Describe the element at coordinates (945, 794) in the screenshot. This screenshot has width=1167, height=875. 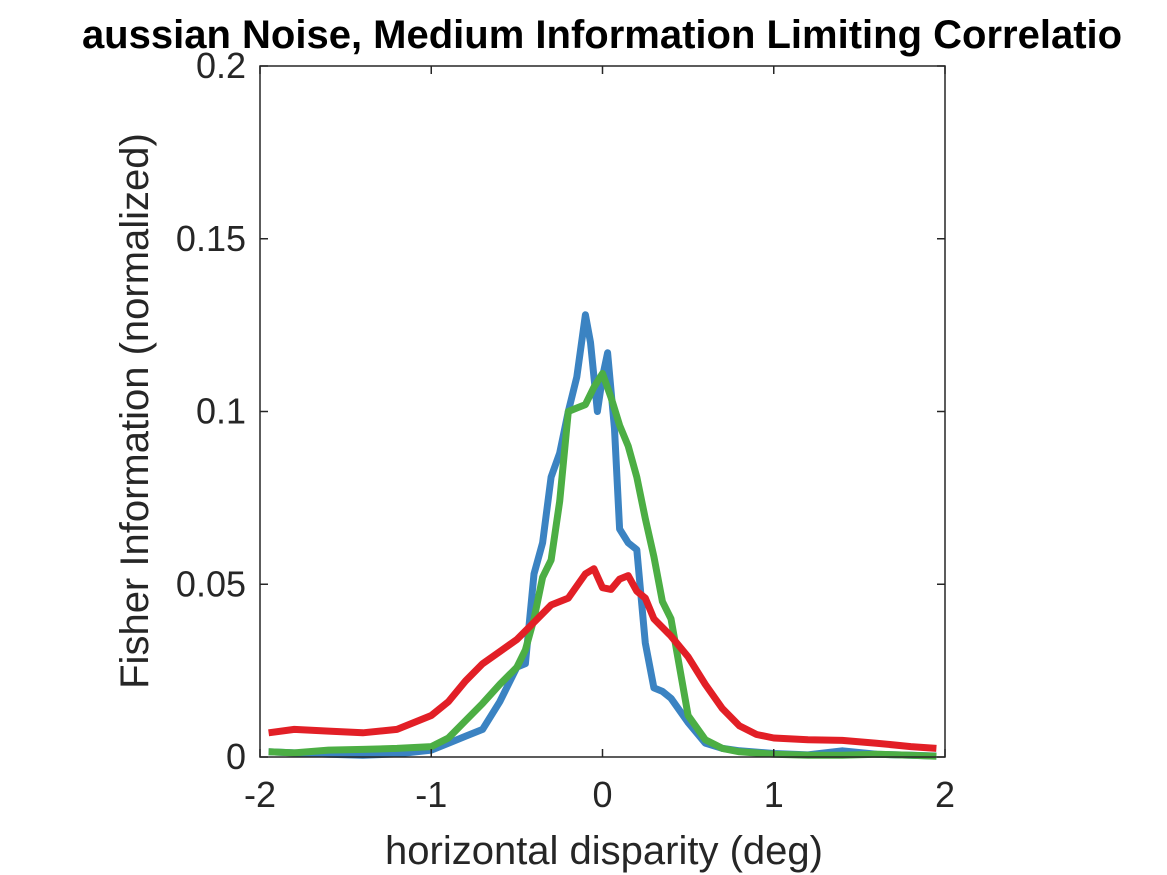
I see `x-tick-label: 2` at that location.